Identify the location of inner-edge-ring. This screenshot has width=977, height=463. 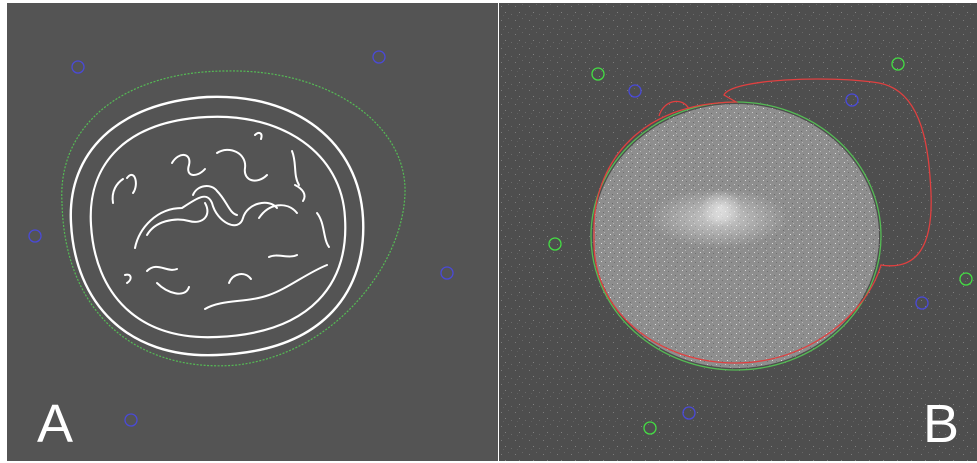
(218, 227).